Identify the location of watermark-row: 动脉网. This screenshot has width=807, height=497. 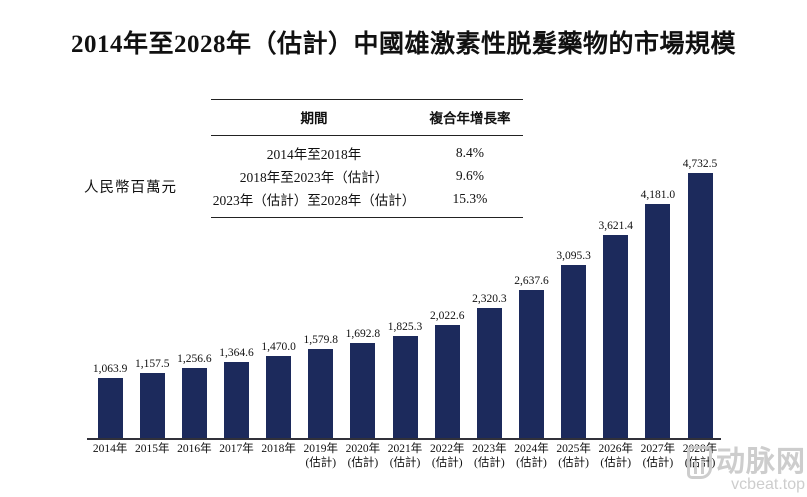
(746, 462).